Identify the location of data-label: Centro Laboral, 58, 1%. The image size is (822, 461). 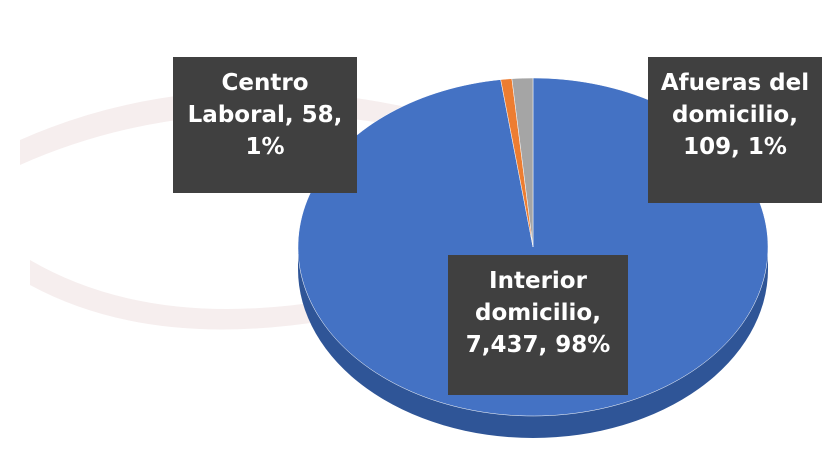
(265, 125).